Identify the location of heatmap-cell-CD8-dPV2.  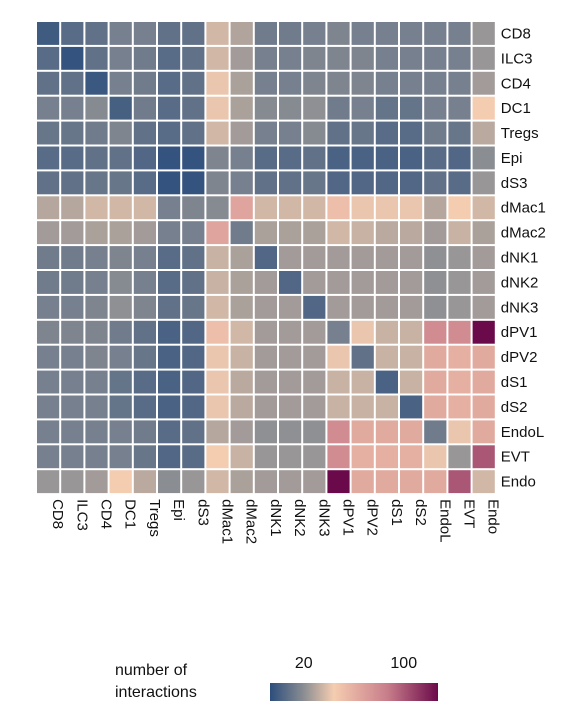
(362, 33).